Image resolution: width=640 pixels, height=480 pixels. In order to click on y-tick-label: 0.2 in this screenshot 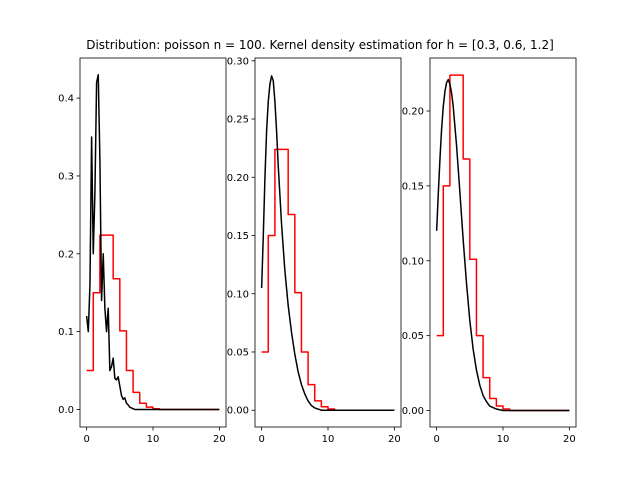, I will do `click(66, 254)`.